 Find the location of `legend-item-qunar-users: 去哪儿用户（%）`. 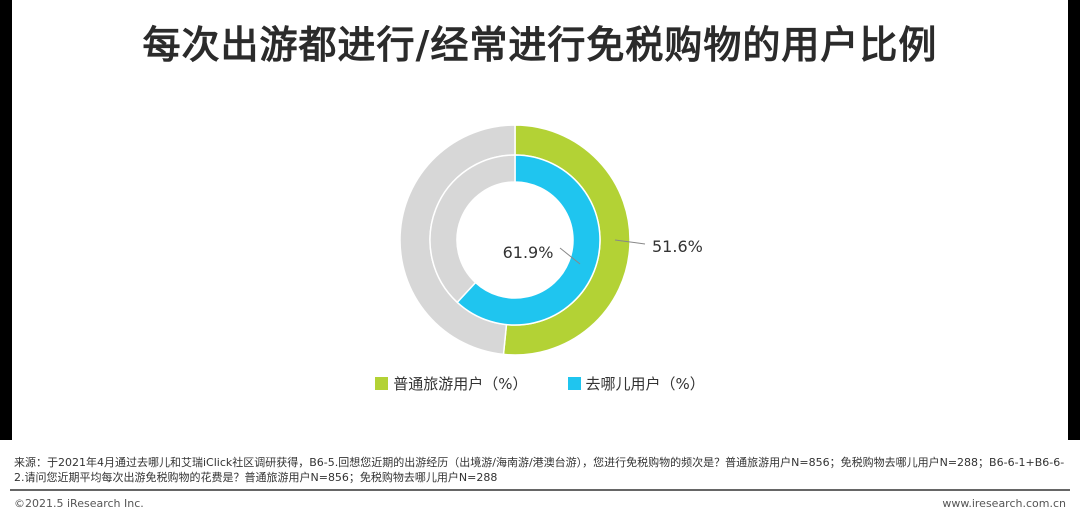

legend-item-qunar-users: 去哪儿用户（%） is located at coordinates (636, 383).